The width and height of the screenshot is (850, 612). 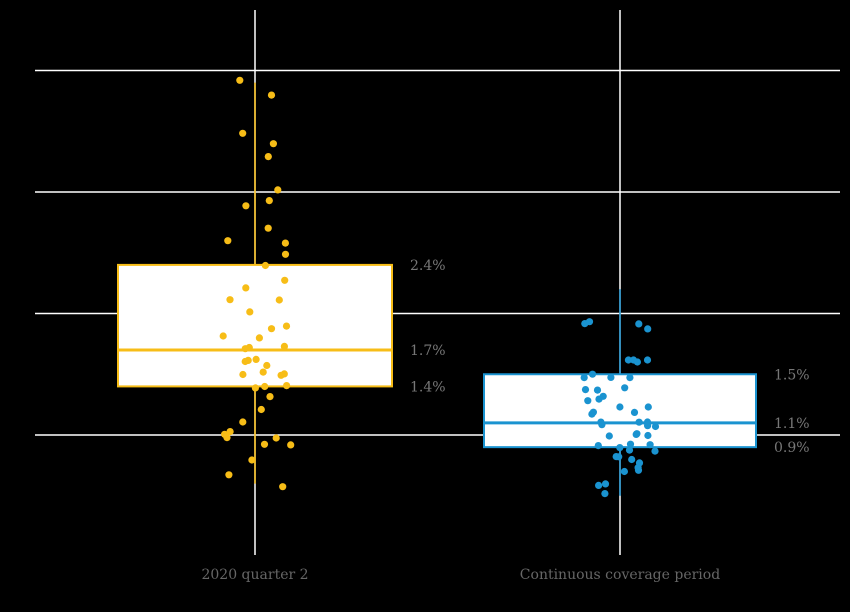 I want to click on value-label-median: 1.7%, so click(x=428, y=351).